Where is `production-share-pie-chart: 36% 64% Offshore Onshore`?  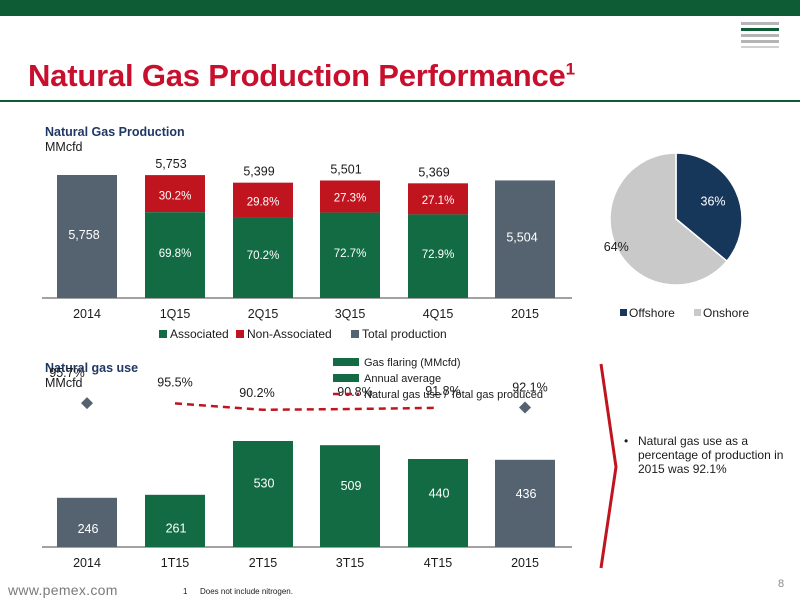 production-share-pie-chart: 36% 64% Offshore Onshore is located at coordinates (676, 236).